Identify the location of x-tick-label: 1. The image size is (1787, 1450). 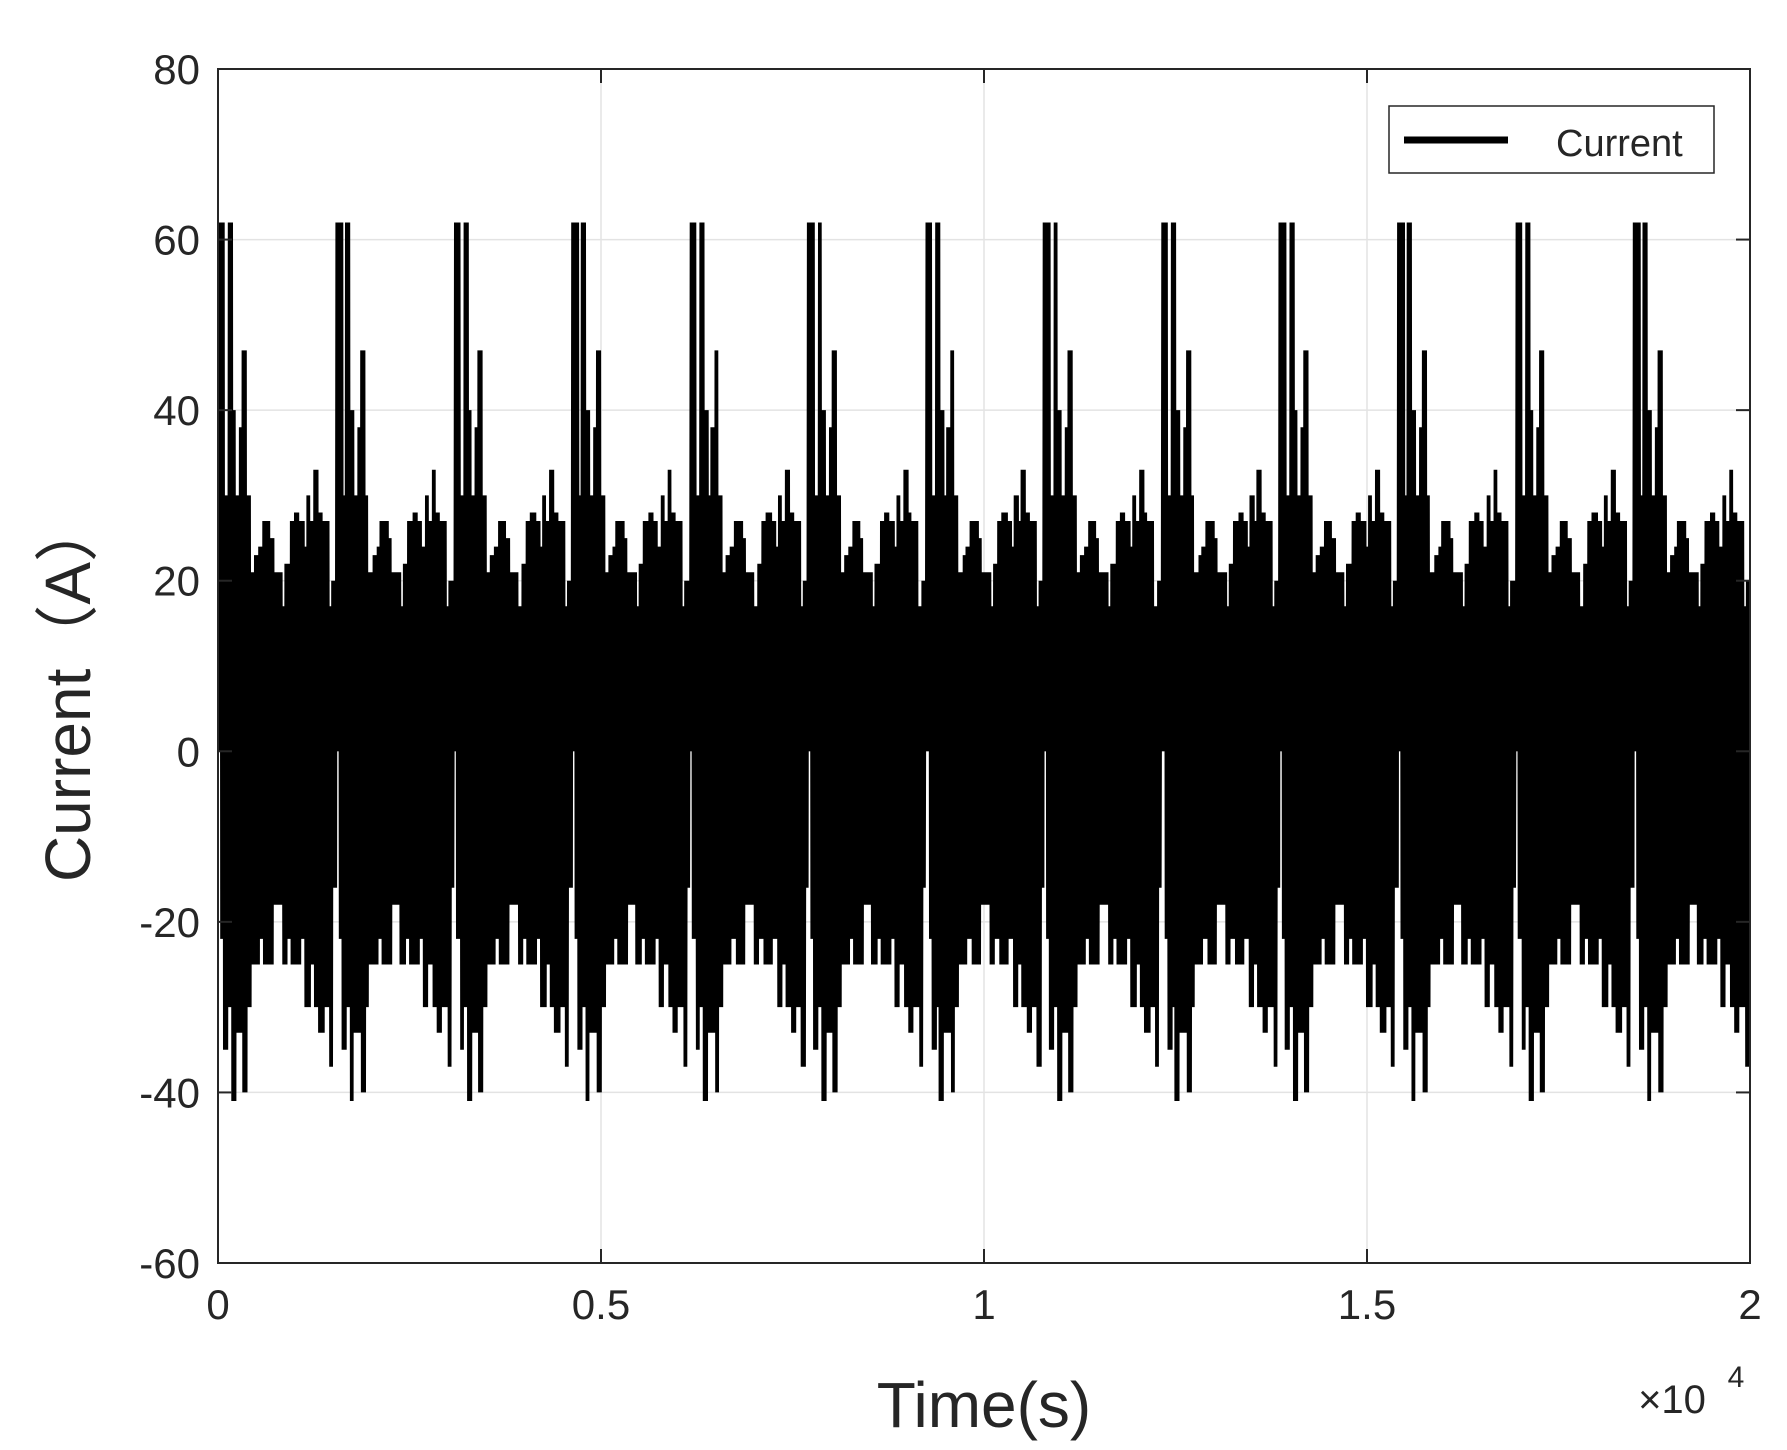
(983, 1304).